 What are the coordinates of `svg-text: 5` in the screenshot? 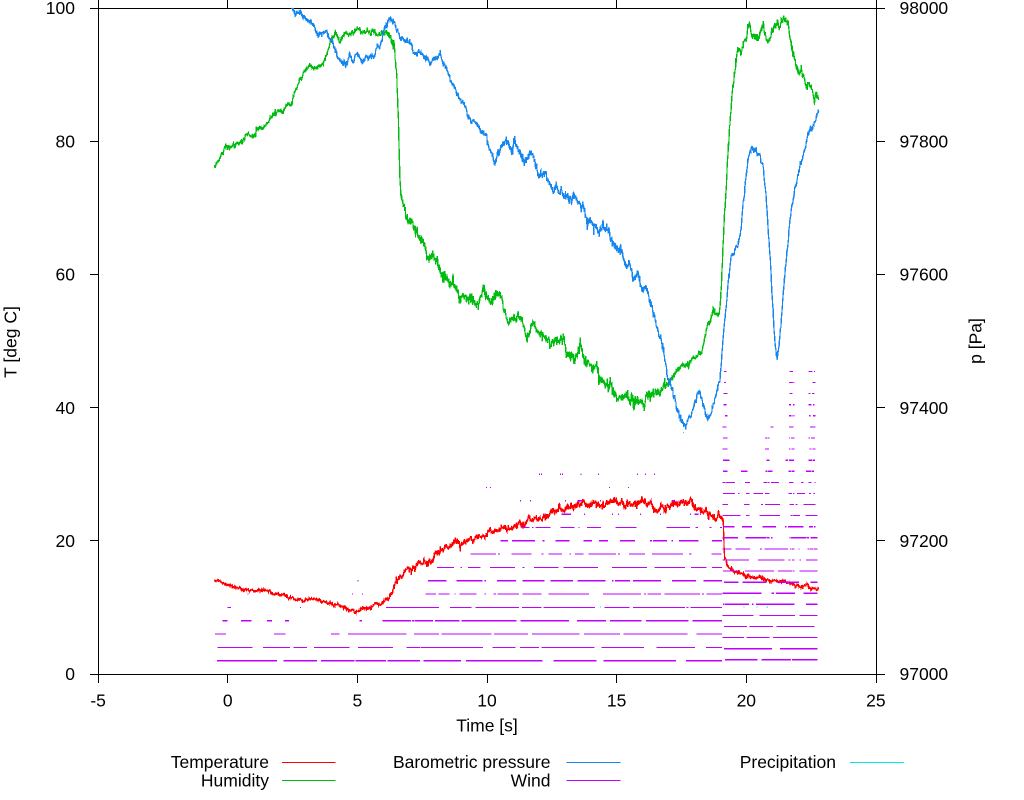 It's located at (358, 701).